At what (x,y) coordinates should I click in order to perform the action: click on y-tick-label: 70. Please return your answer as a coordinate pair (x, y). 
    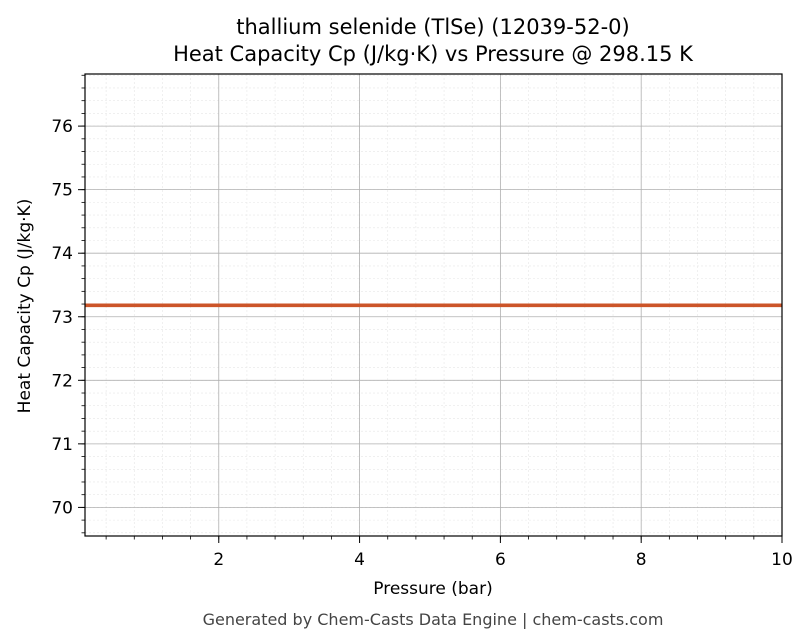
    Looking at the image, I should click on (62, 508).